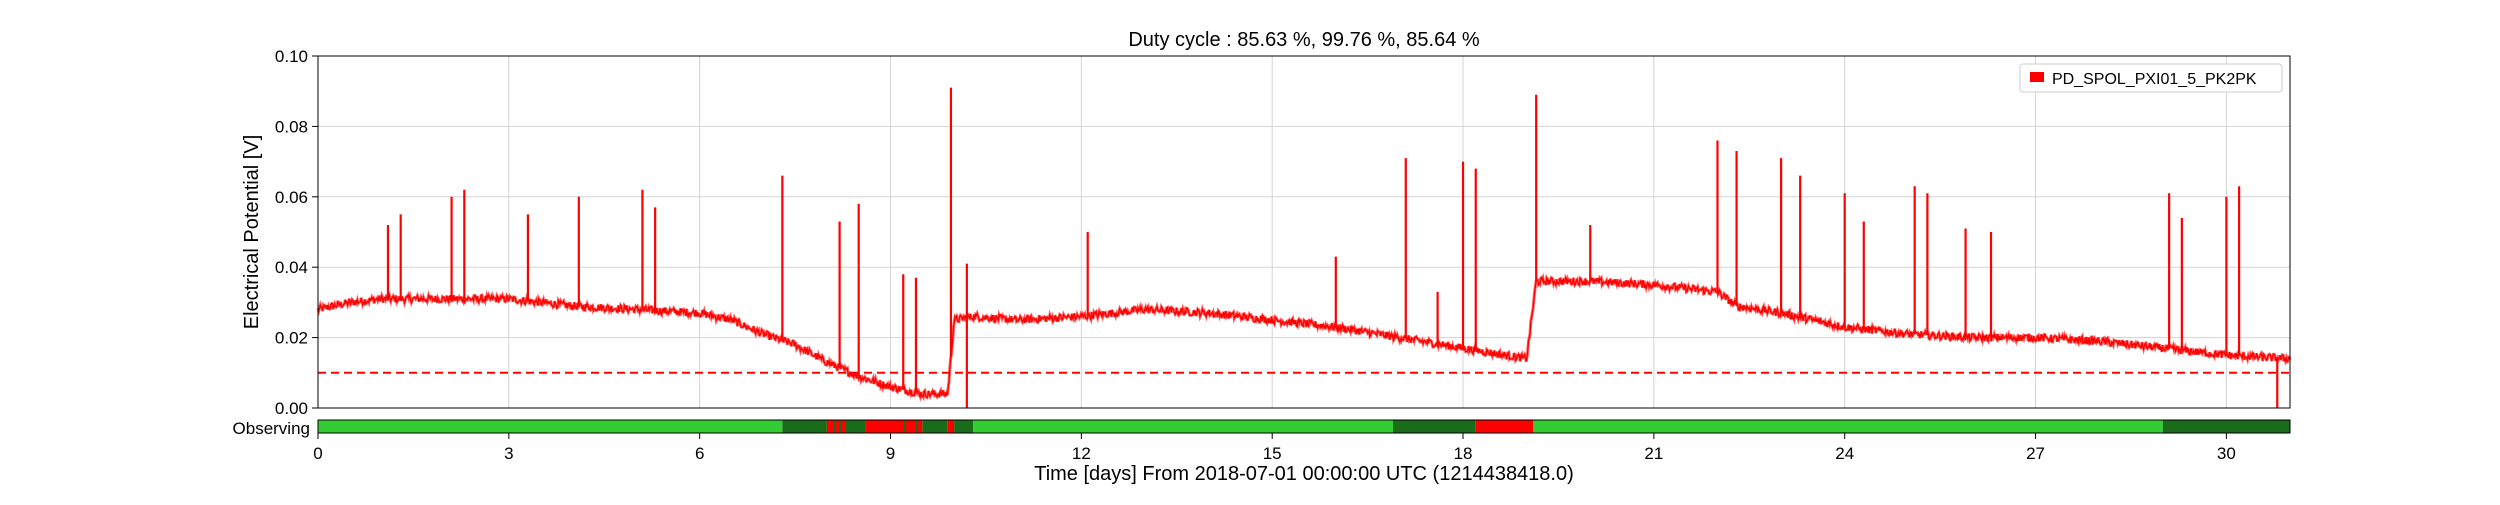 The image size is (2500, 505). What do you see at coordinates (291, 267) in the screenshot?
I see `y-tick-label: 0.04` at bounding box center [291, 267].